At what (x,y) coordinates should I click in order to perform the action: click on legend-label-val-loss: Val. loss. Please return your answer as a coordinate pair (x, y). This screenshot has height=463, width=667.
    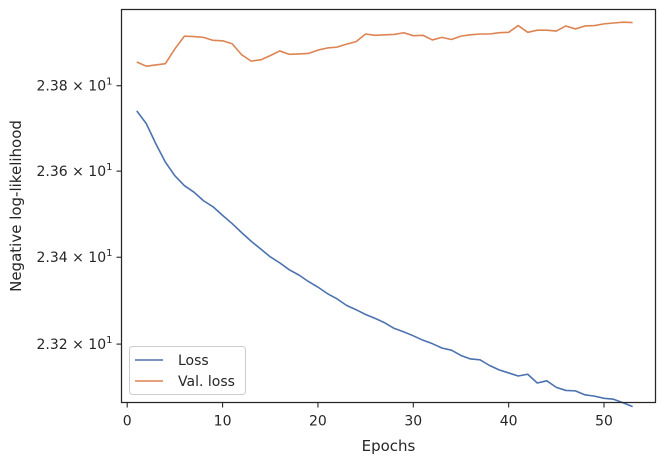
    Looking at the image, I should click on (206, 382).